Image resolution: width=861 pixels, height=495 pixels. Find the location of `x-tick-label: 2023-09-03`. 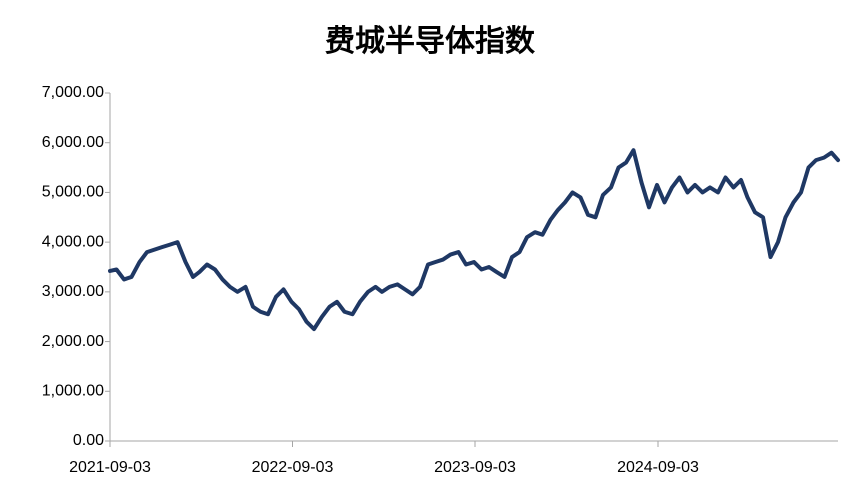

x-tick-label: 2023-09-03 is located at coordinates (475, 467).